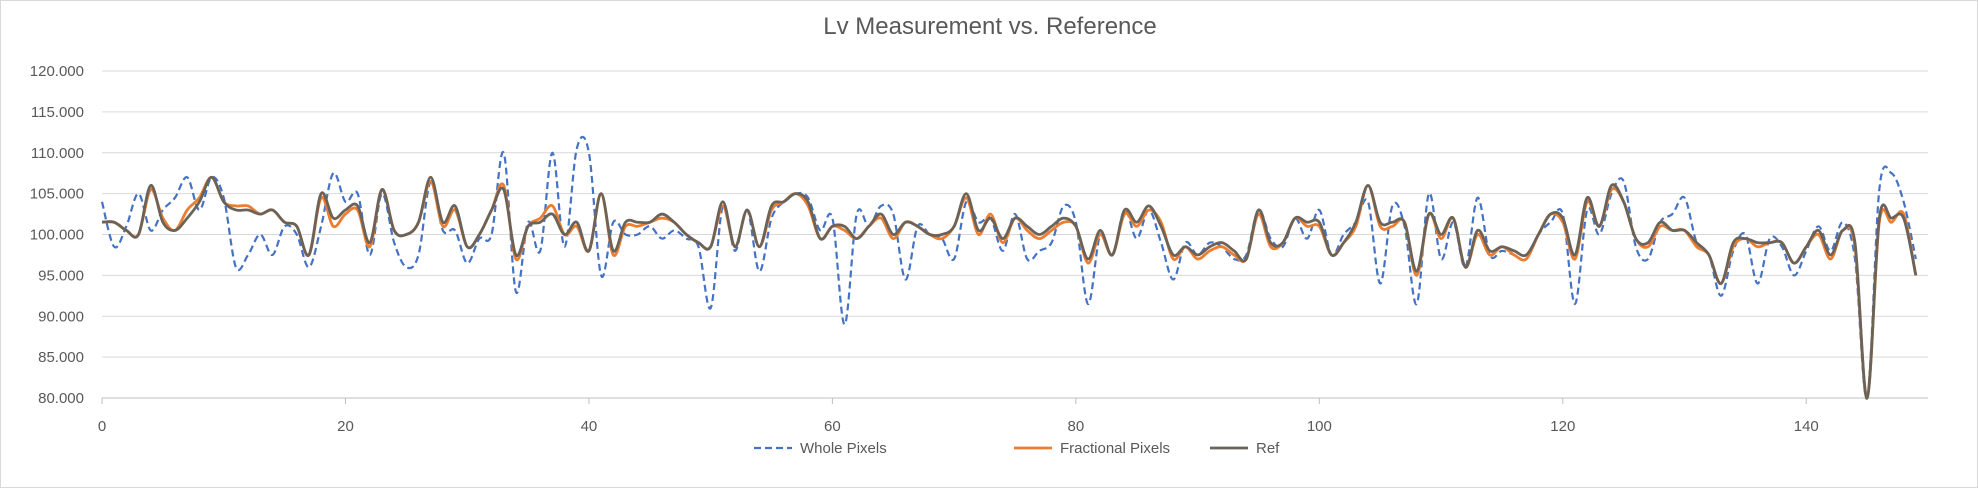 The width and height of the screenshot is (1978, 489). What do you see at coordinates (1115, 448) in the screenshot?
I see `legend-label: Fractional Pixels` at bounding box center [1115, 448].